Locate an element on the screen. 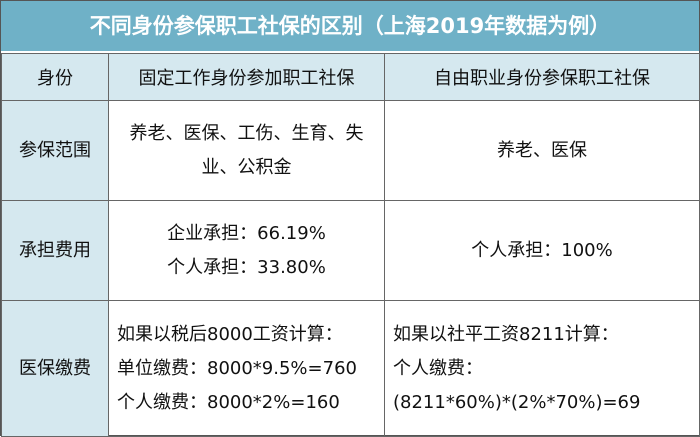 This screenshot has height=437, width=700. cell-text: 个人缴费： is located at coordinates (438, 368).